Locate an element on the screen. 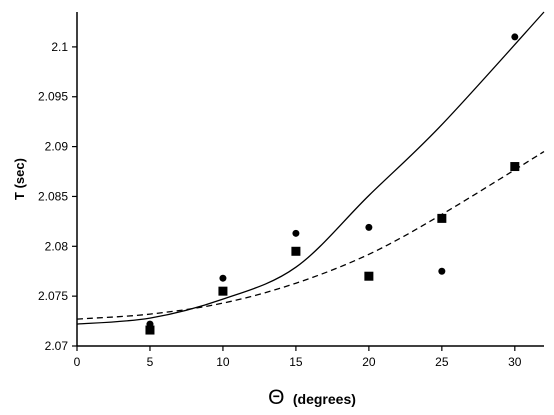 The width and height of the screenshot is (554, 415). y-tick-label: 2.09 is located at coordinates (57, 147).